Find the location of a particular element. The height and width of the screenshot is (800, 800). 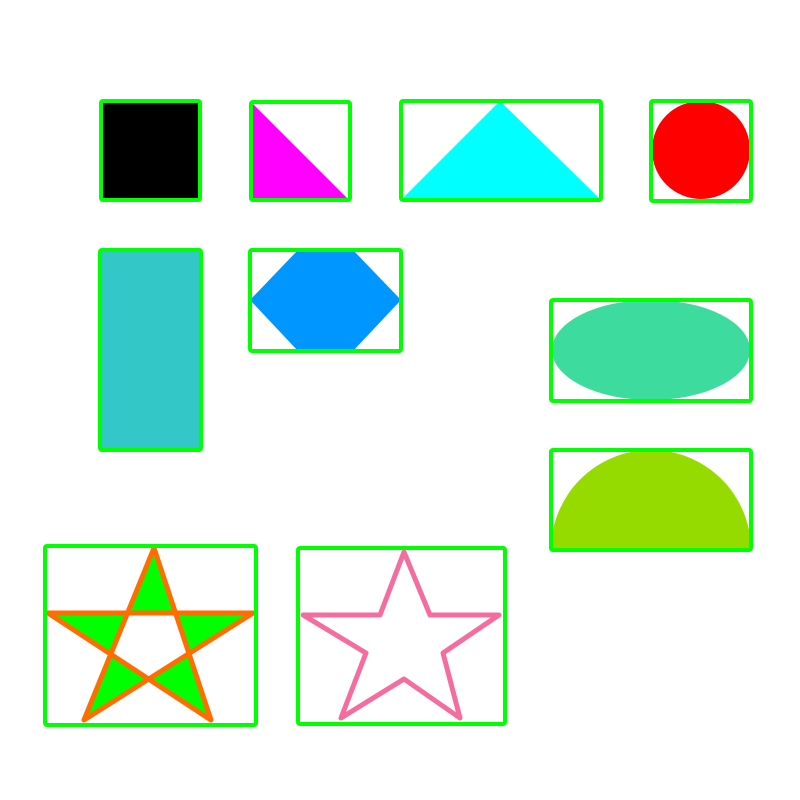

square-shape-group is located at coordinates (150, 150).